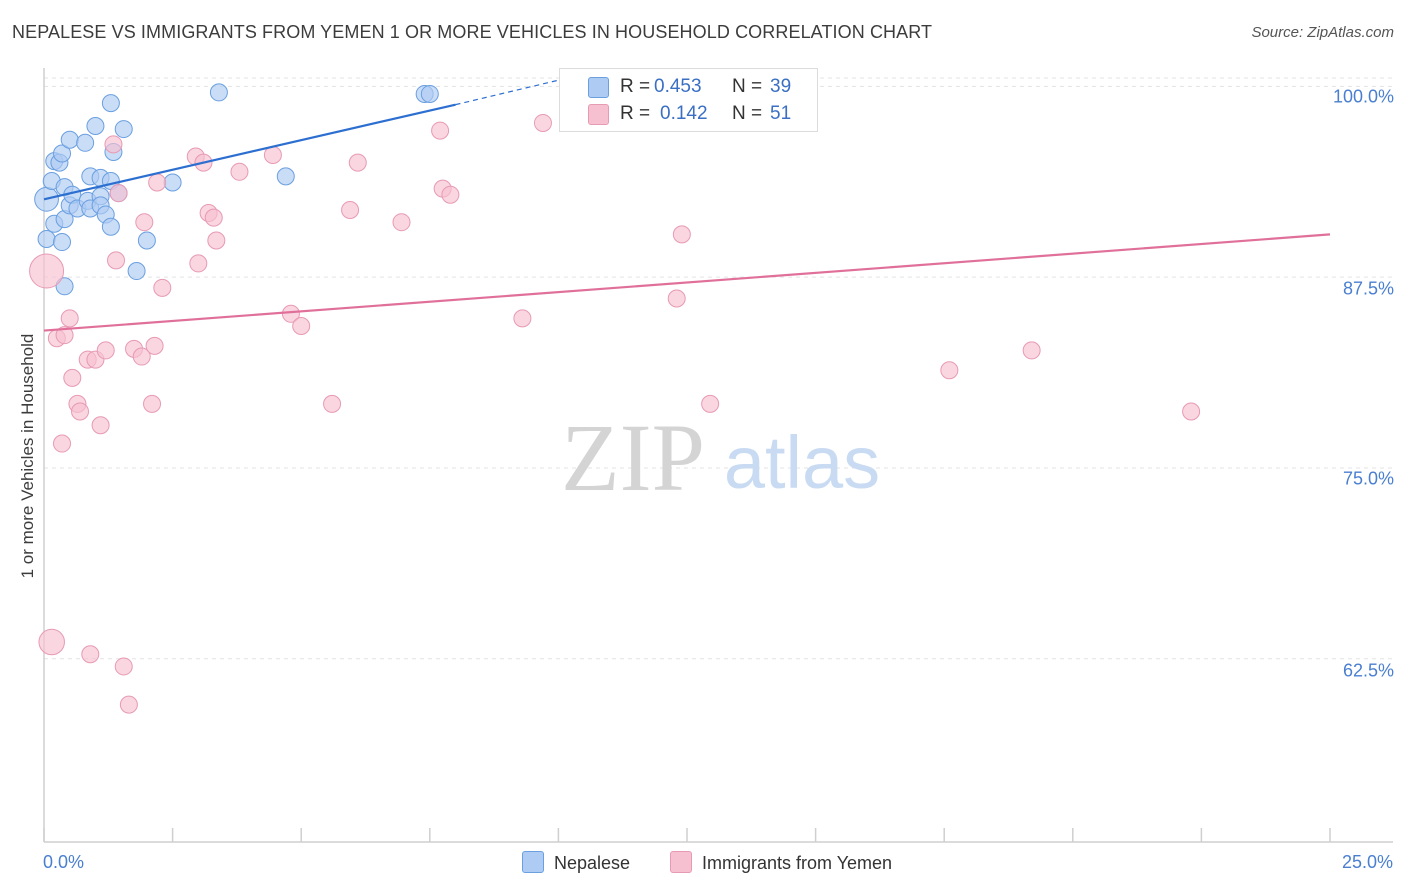  I want to click on yemen-legend-swatch, so click(681, 862).